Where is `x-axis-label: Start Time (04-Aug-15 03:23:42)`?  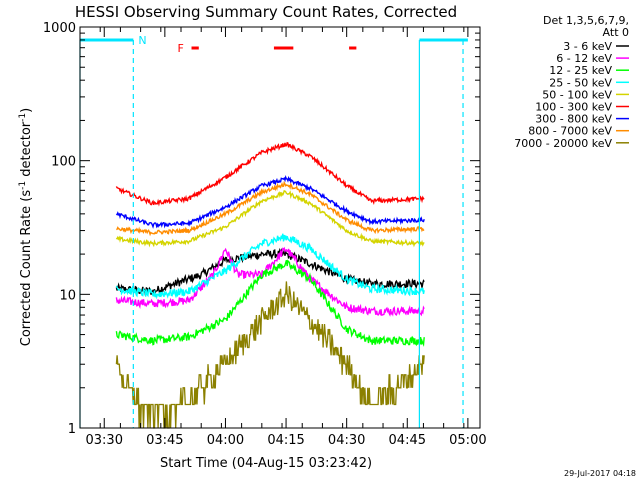 x-axis-label: Start Time (04-Aug-15 03:23:42) is located at coordinates (266, 463).